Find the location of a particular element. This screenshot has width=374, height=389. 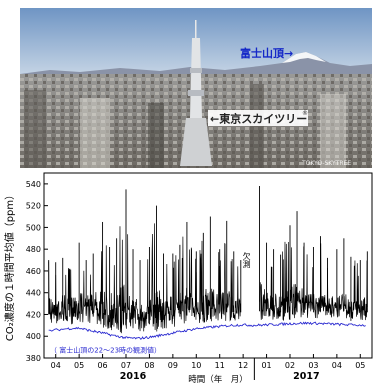

x-tick-label: 11 is located at coordinates (220, 365).